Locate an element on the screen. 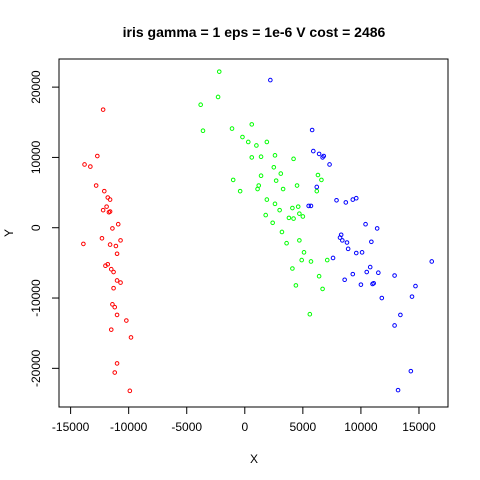 The image size is (480, 480). x-axis: -15000 -10000 -5000 0 5000 10000 15000 is located at coordinates (244, 420).